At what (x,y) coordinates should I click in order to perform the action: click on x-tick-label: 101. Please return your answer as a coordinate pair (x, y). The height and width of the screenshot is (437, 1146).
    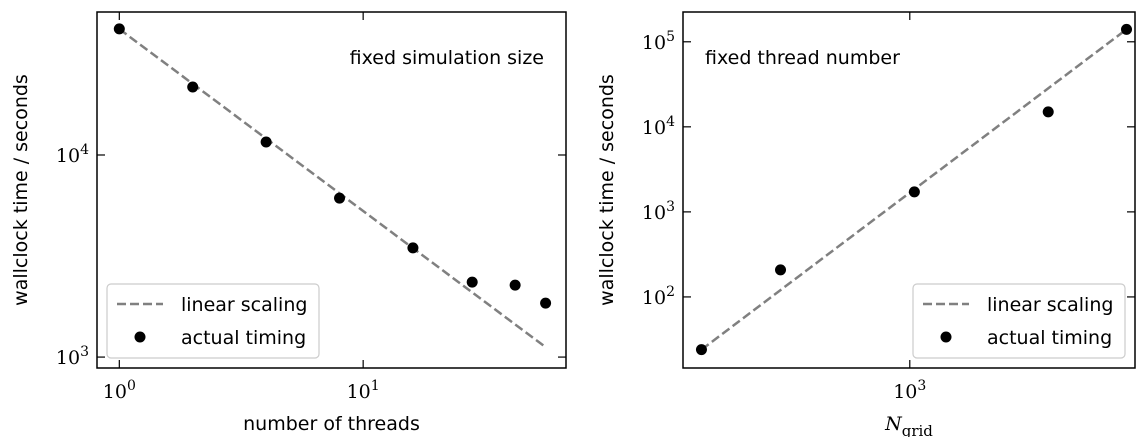
    Looking at the image, I should click on (363, 390).